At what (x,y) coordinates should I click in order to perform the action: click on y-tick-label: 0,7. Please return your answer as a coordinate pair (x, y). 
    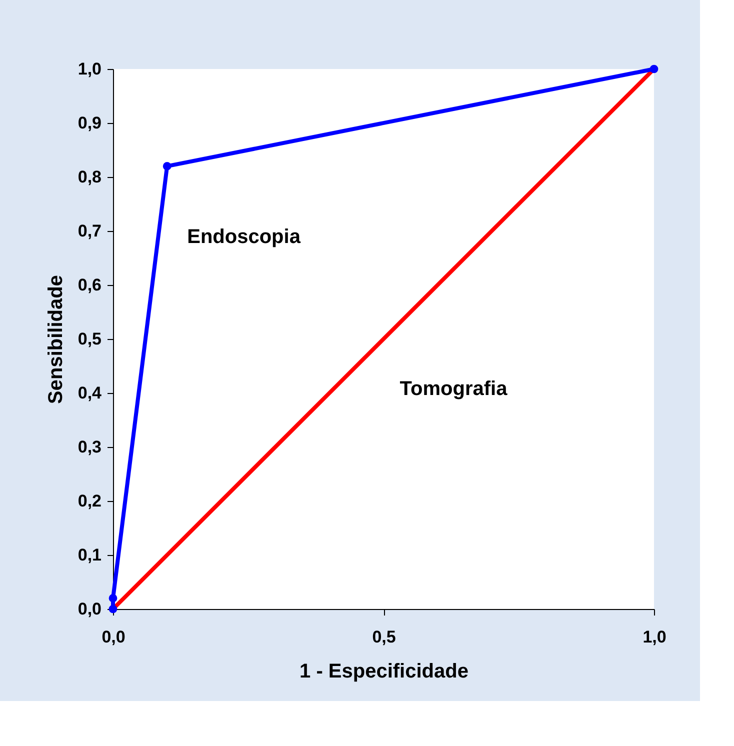
    Looking at the image, I should click on (90, 231).